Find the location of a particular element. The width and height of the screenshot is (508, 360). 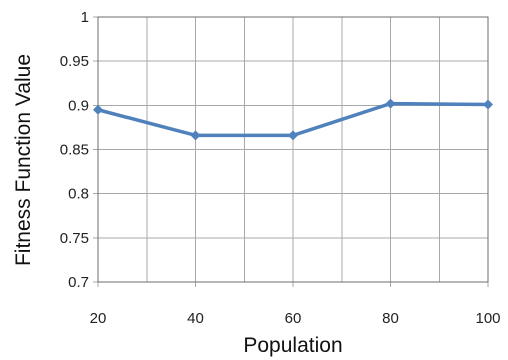

y-tick-label: 0.7 is located at coordinates (78, 282).